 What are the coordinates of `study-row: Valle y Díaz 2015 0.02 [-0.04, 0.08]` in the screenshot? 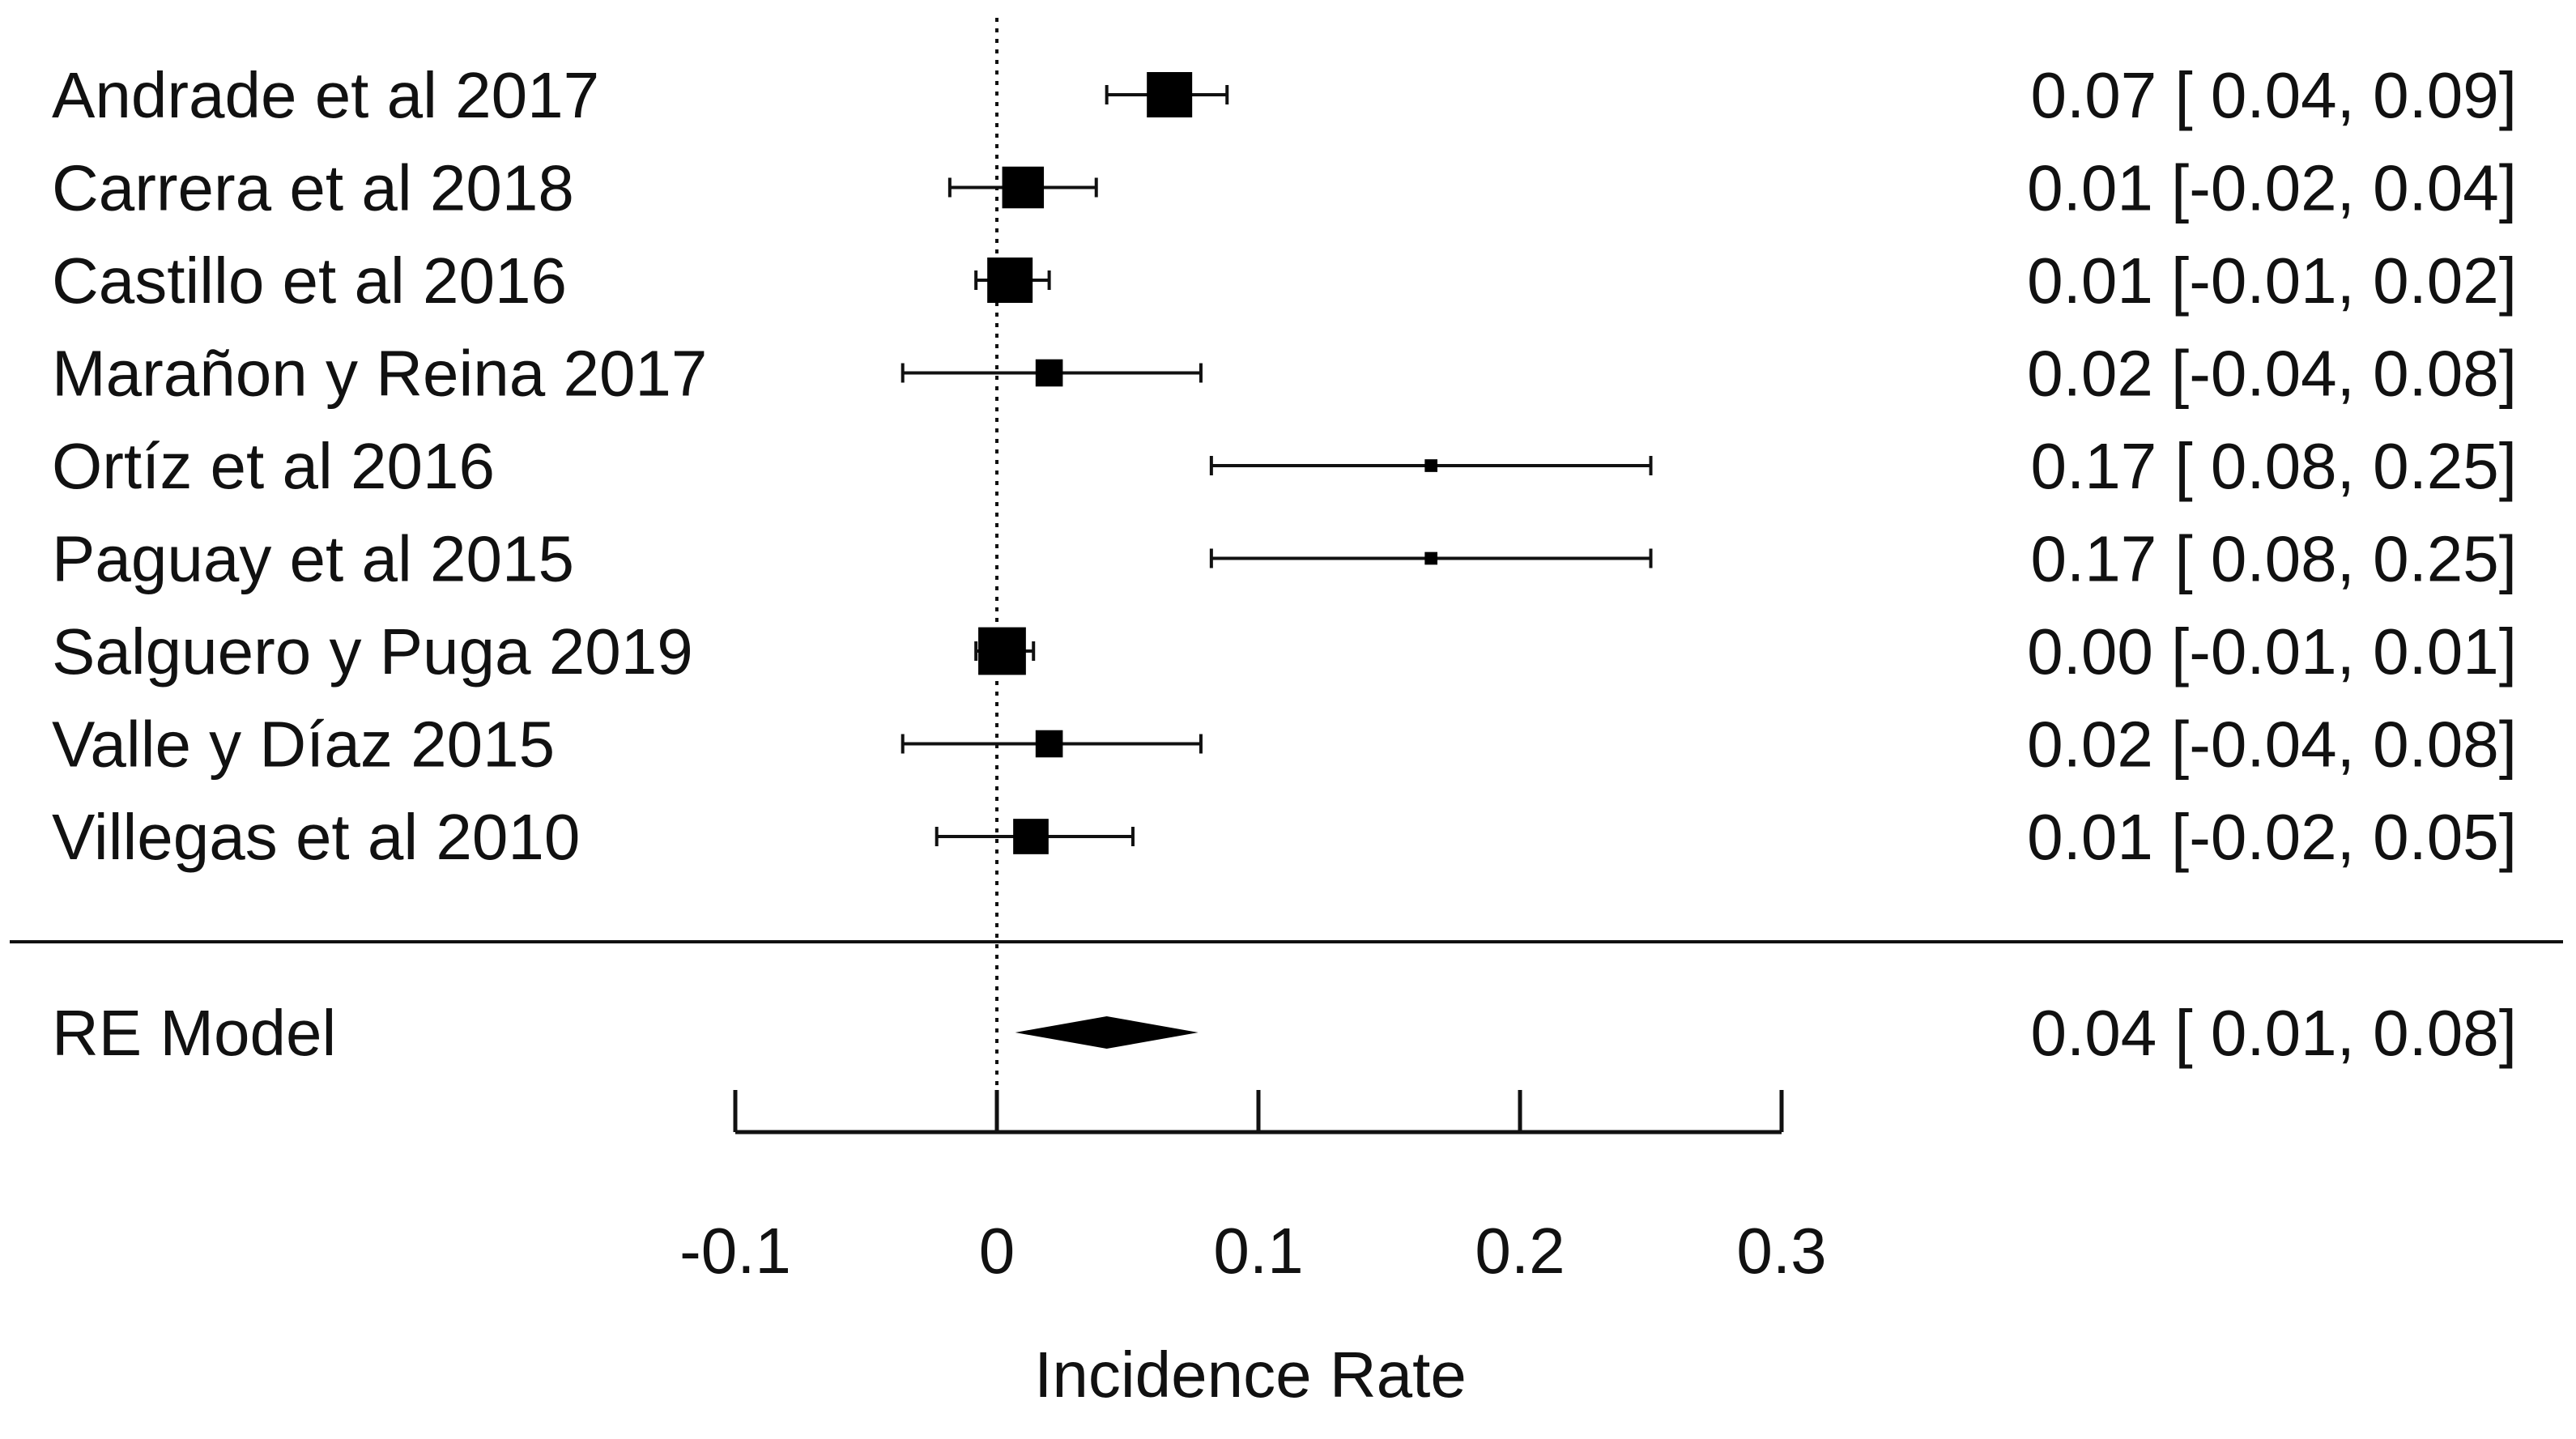 It's located at (1284, 745).